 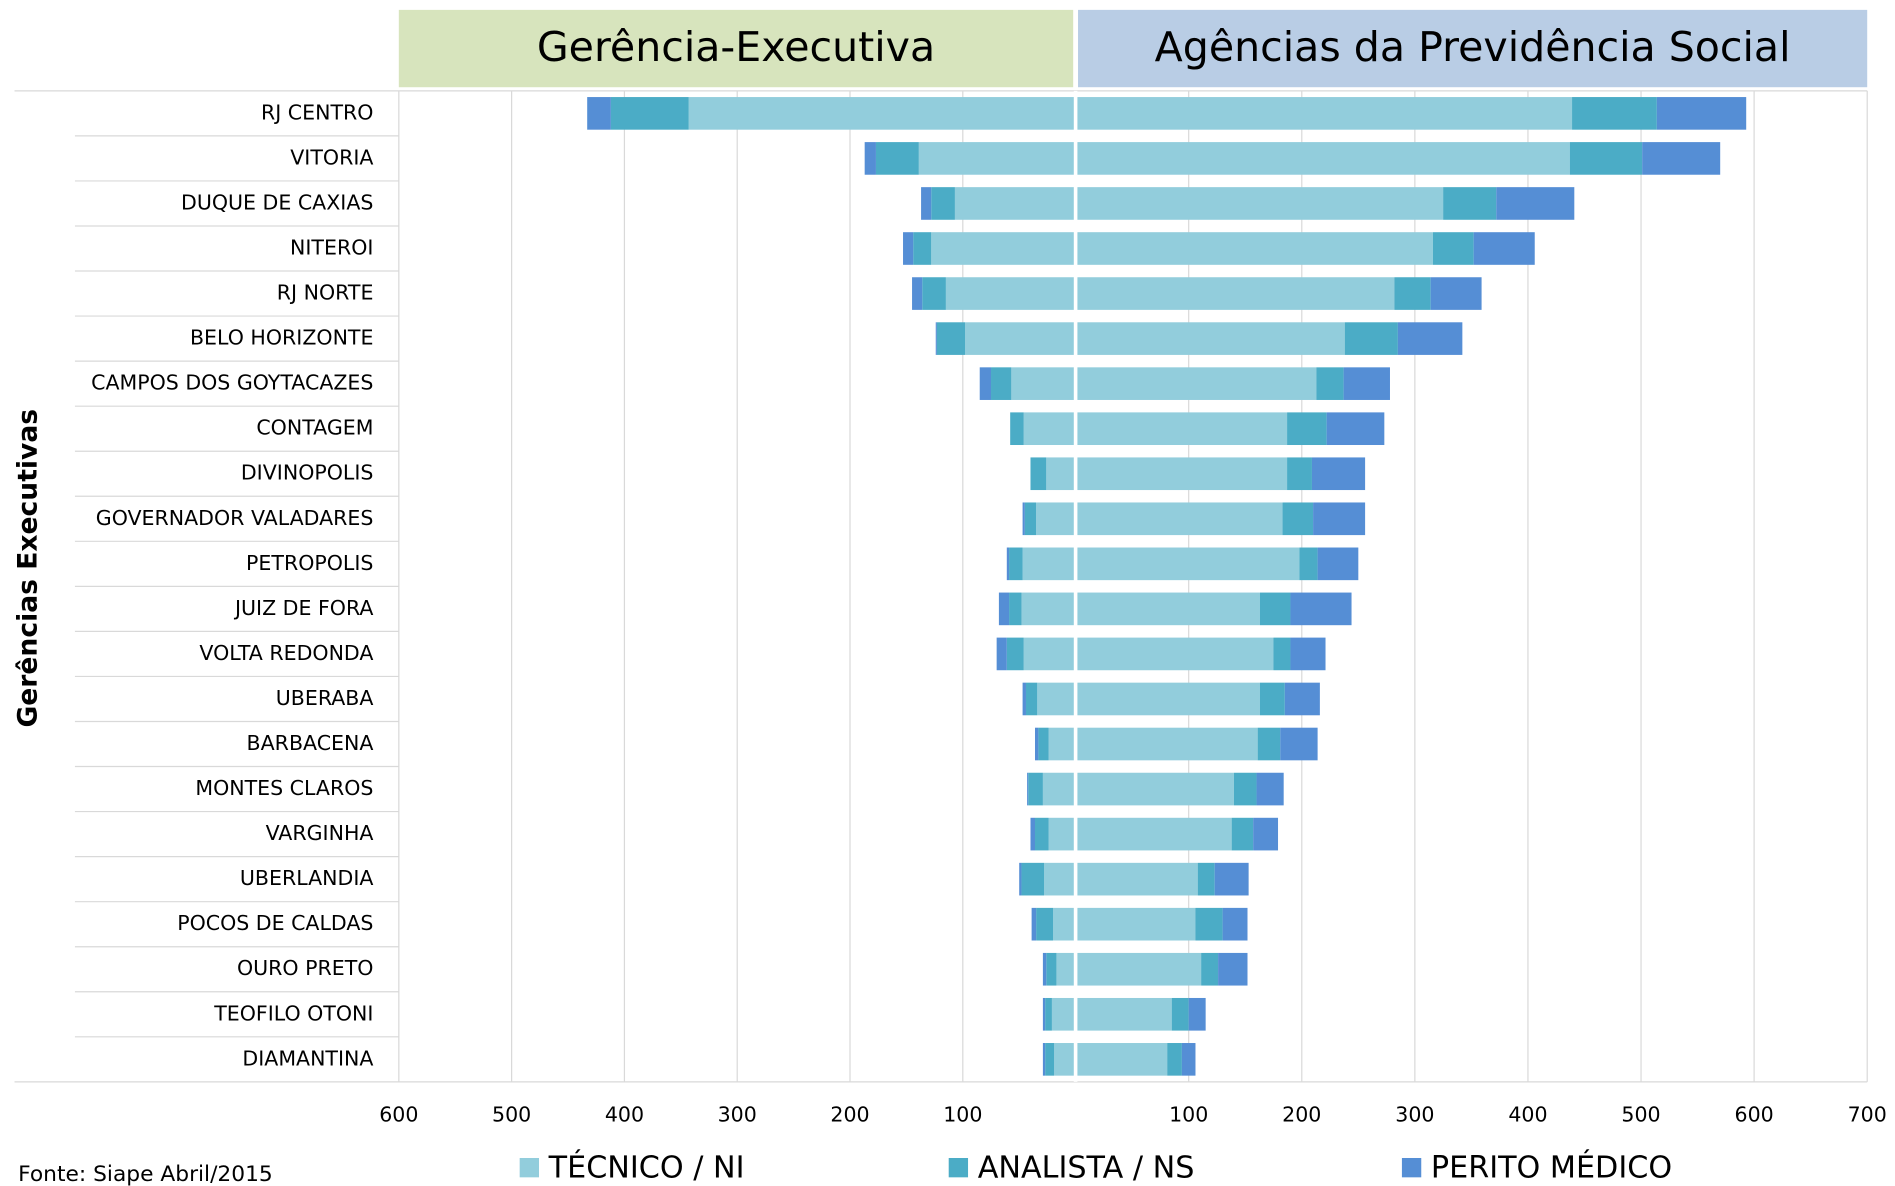 I want to click on x-tick-label: 300, so click(x=737, y=1115).